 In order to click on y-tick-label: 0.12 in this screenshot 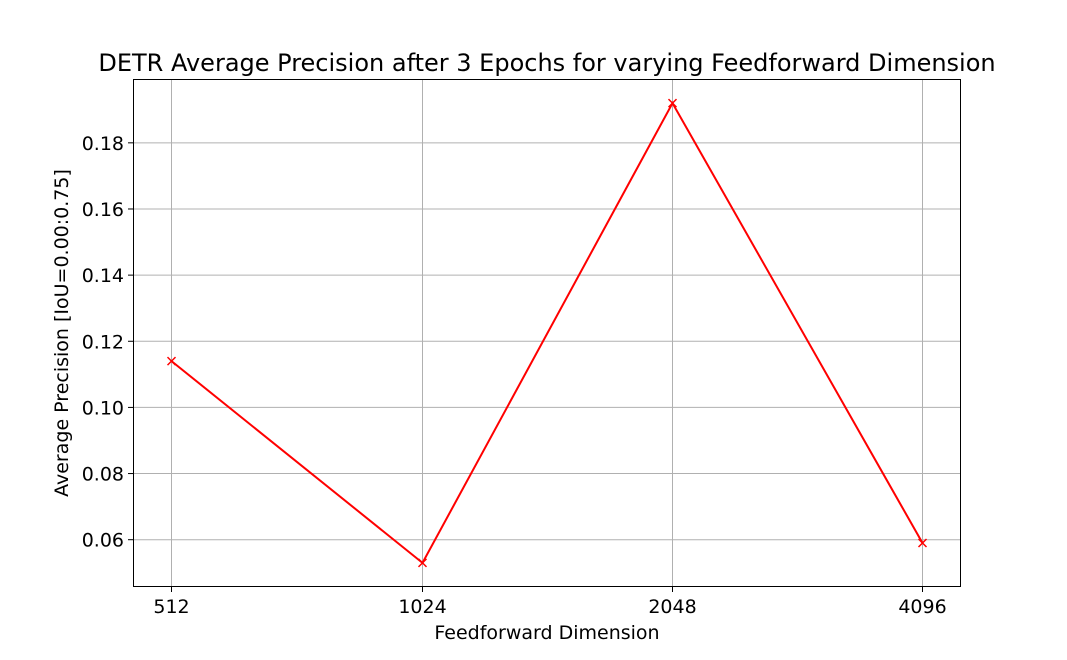, I will do `click(103, 342)`.